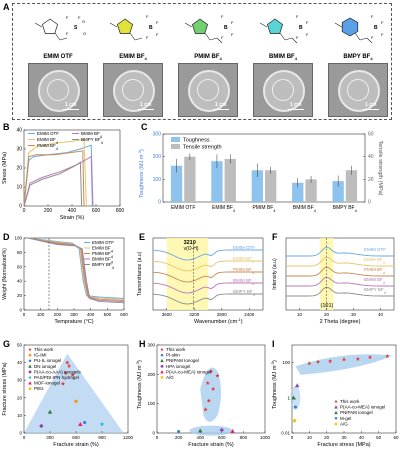 Image resolution: width=400 pixels, height=462 pixels. I want to click on x-tick-label: 20, so click(327, 437).